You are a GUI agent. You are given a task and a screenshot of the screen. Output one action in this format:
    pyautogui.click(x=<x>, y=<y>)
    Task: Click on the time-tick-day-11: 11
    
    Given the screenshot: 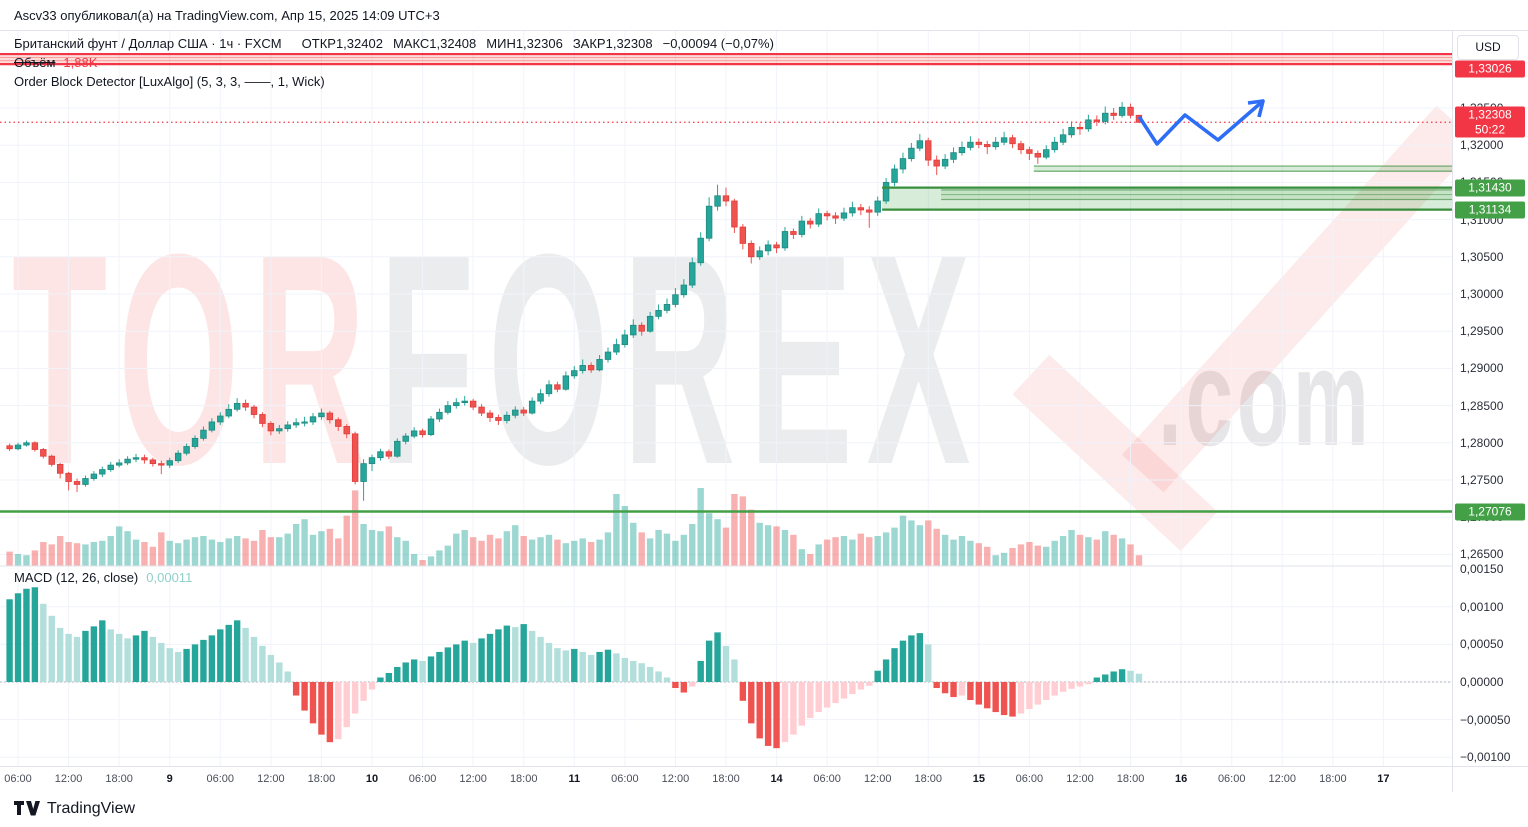 What is the action you would take?
    pyautogui.click(x=574, y=779)
    